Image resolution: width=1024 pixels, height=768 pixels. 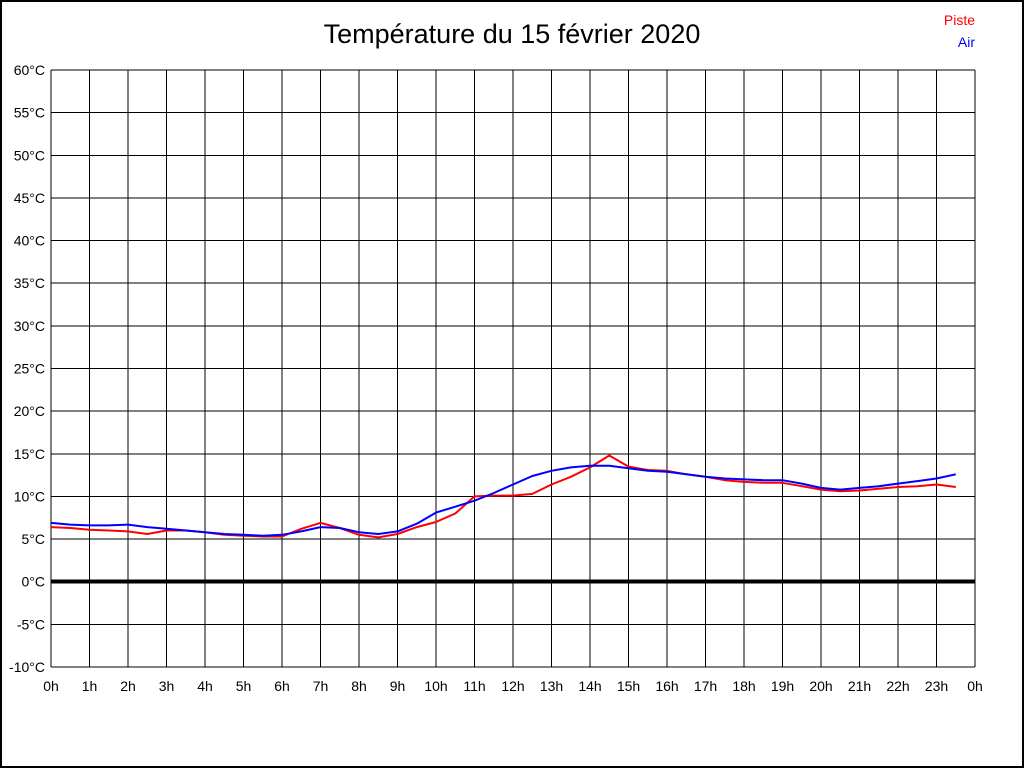 I want to click on legend: Piste Air, so click(x=959, y=31).